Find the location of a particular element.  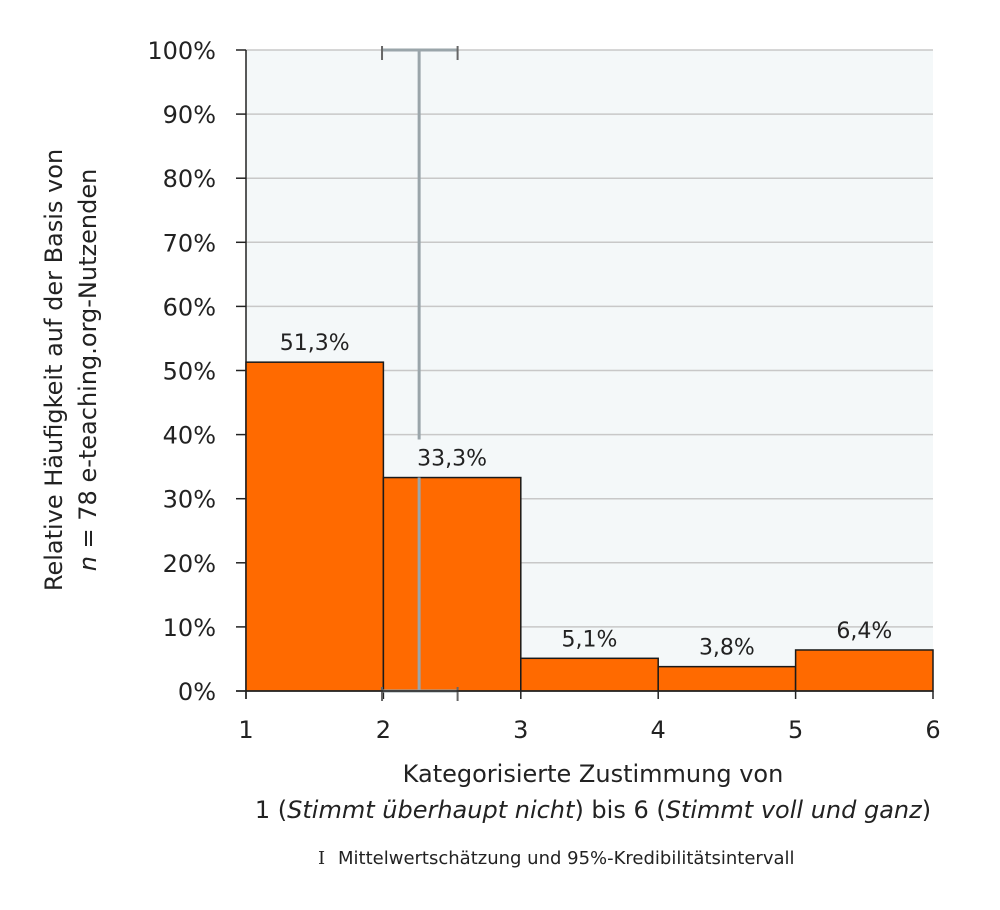

y-tick-label: 100% is located at coordinates (181, 51).